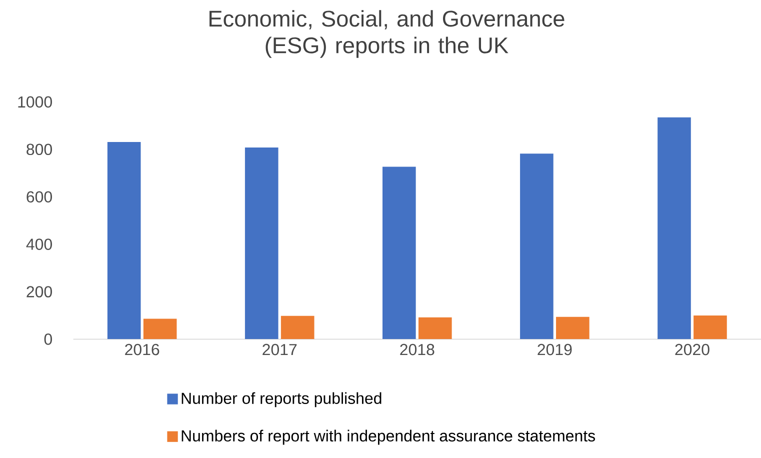 This screenshot has width=761, height=458. I want to click on y-tick-label: 0, so click(48, 339).